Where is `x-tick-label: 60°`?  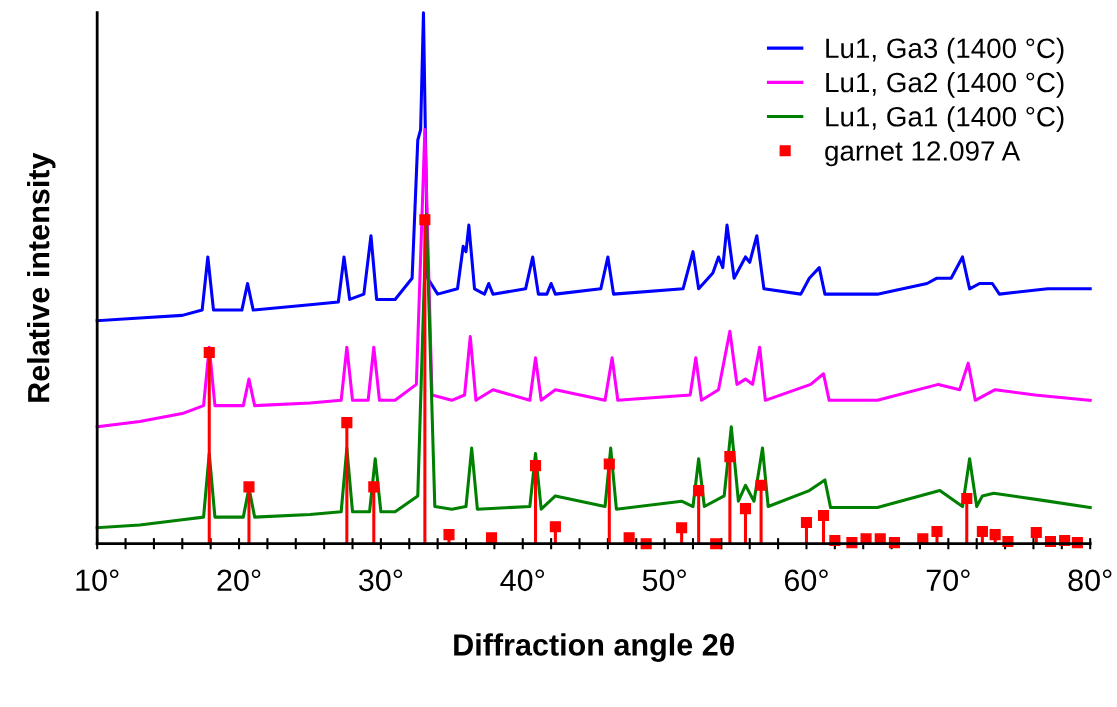
x-tick-label: 60° is located at coordinates (806, 580).